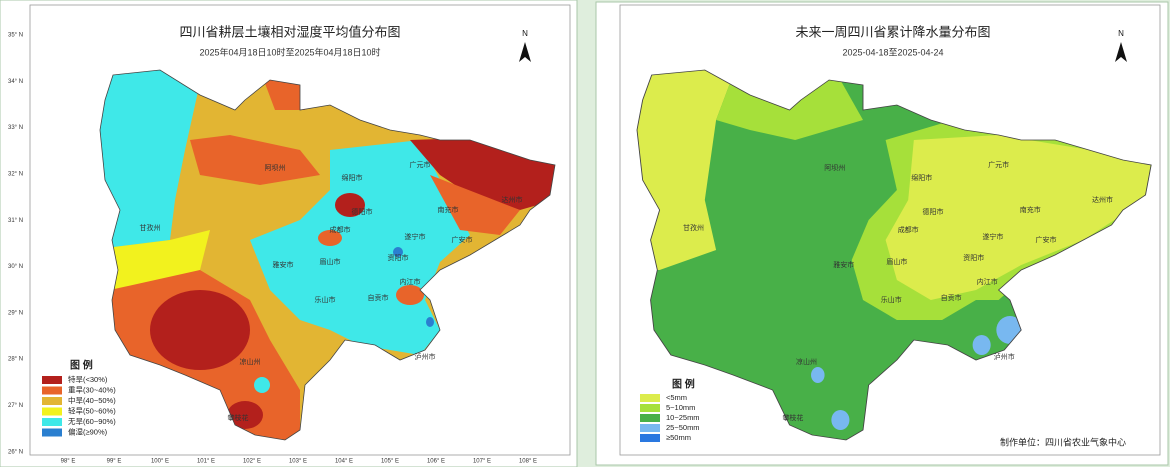  Describe the element at coordinates (92, 400) in the screenshot. I see `legend-label: 中旱(40~50%)` at that location.